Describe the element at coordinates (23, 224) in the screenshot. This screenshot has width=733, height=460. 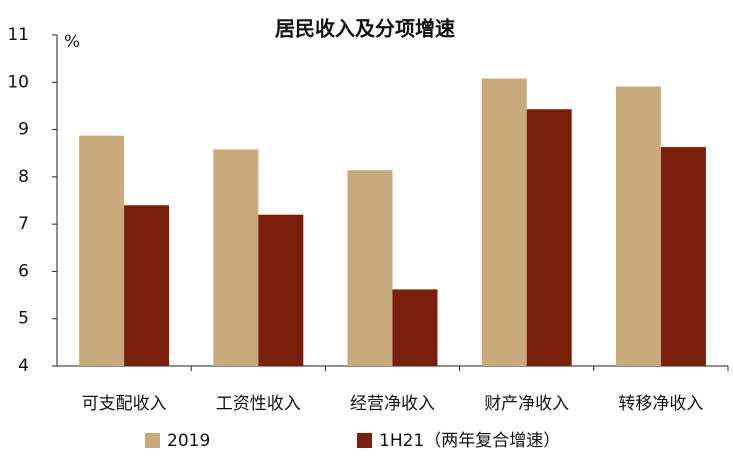
I see `y-tick-label: 7` at that location.